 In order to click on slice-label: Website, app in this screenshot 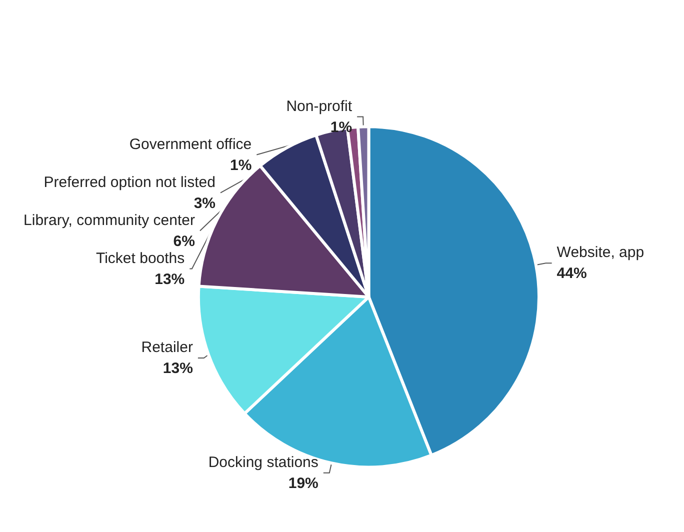, I will do `click(600, 253)`.